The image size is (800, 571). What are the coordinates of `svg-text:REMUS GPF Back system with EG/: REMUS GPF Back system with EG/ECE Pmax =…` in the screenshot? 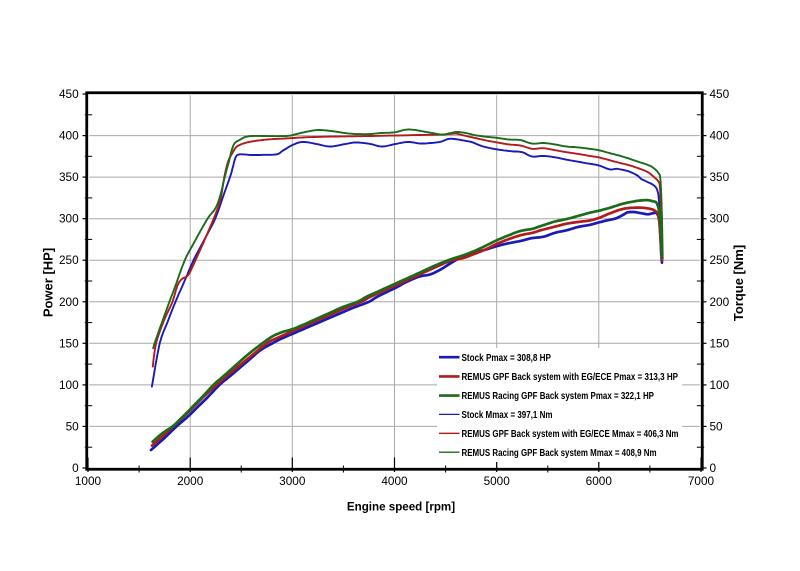 It's located at (570, 377).